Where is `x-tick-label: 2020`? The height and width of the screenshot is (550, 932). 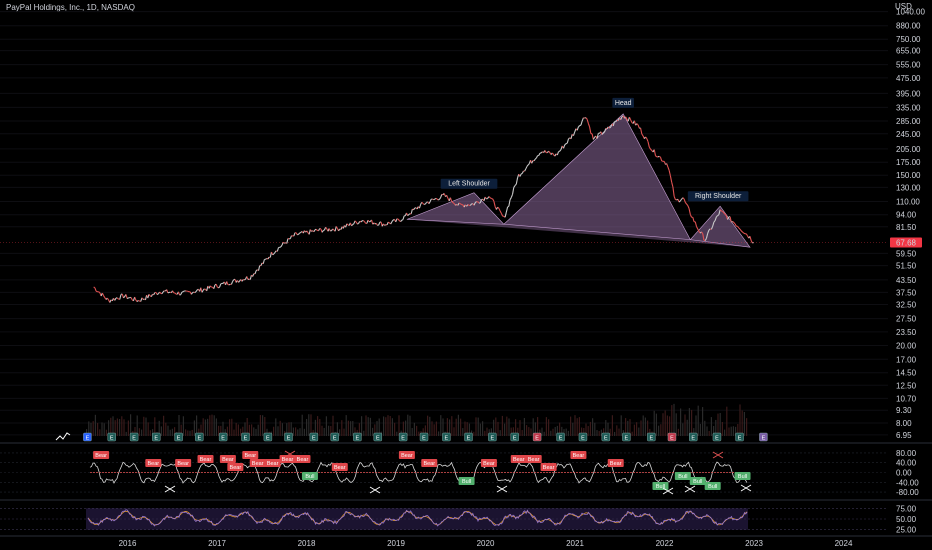
x-tick-label: 2020 is located at coordinates (486, 543).